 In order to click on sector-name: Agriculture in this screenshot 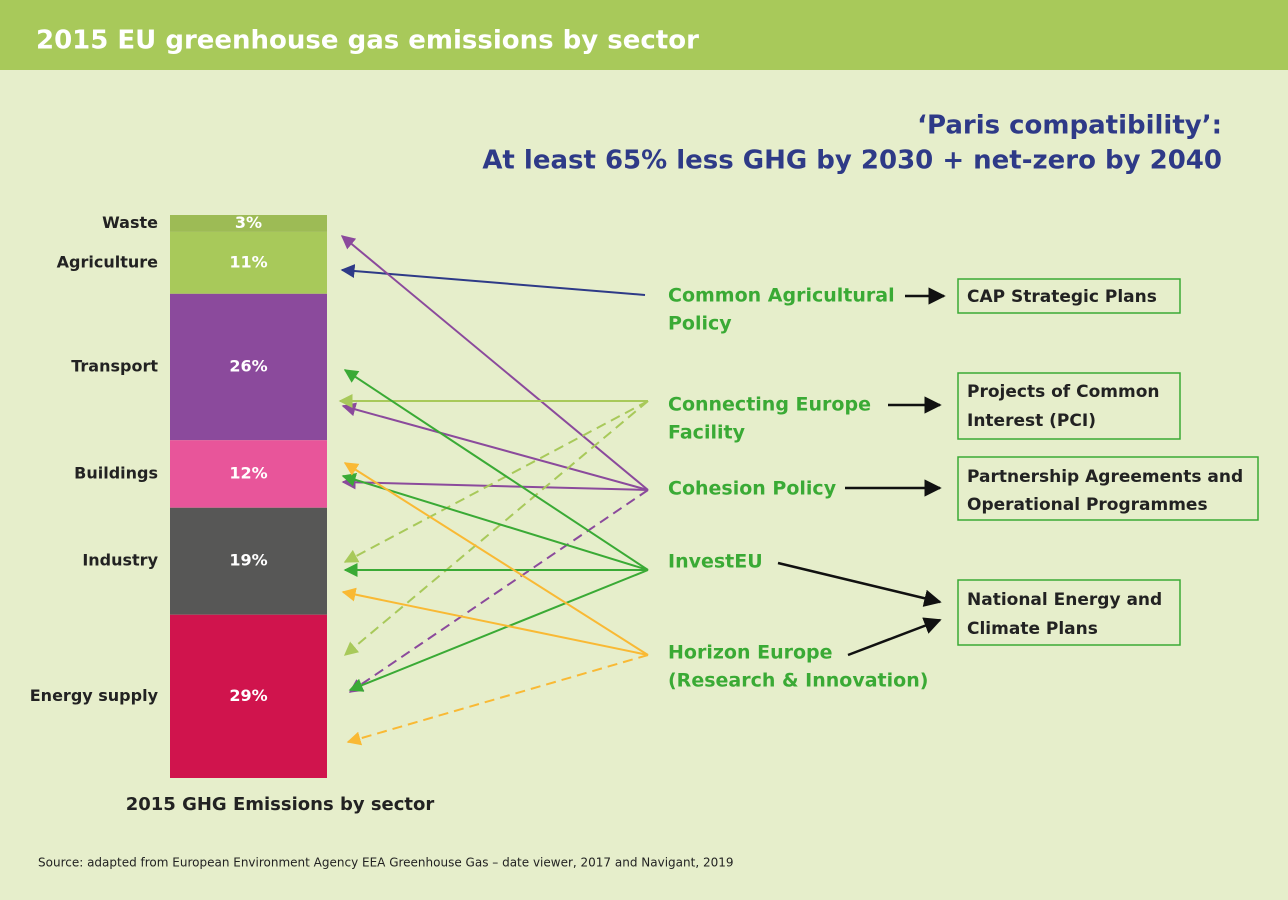, I will do `click(108, 261)`.